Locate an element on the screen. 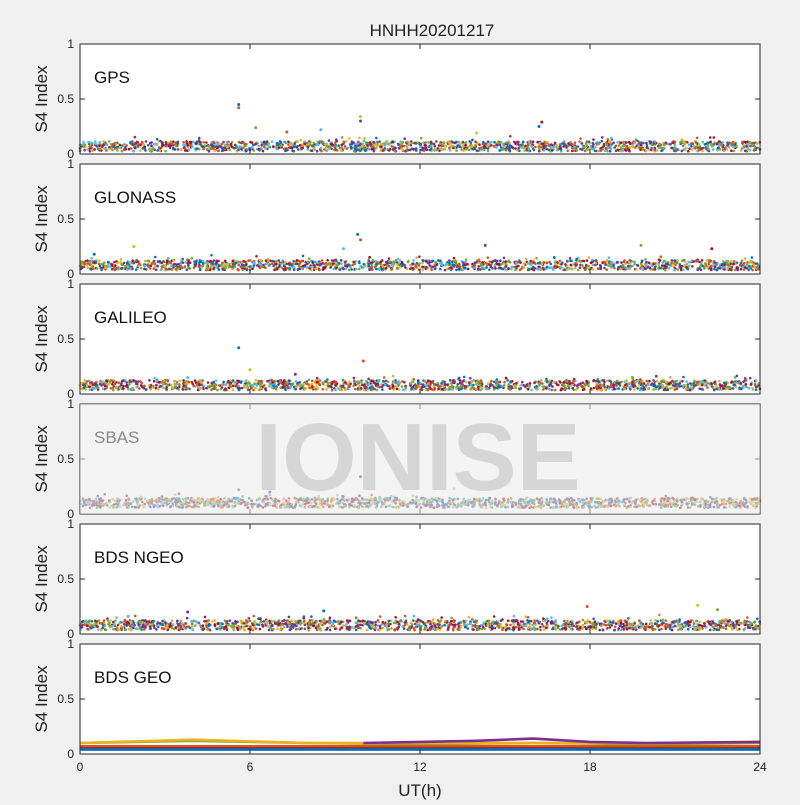  x-axis-label: UT(h) is located at coordinates (419, 790).